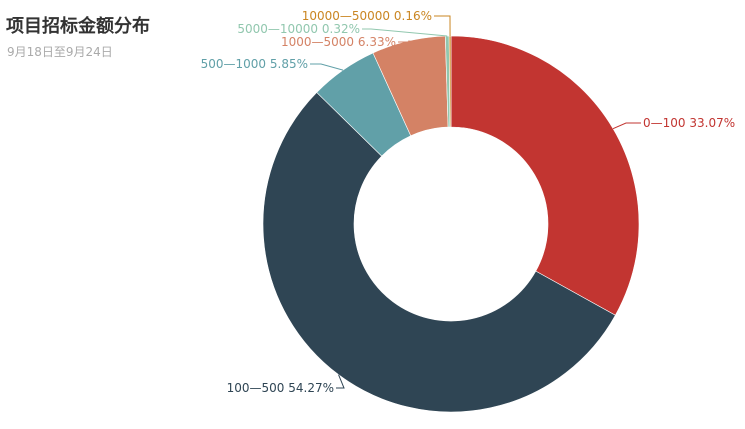  What do you see at coordinates (78, 26) in the screenshot?
I see `chart-title: 项目招标金额分布` at bounding box center [78, 26].